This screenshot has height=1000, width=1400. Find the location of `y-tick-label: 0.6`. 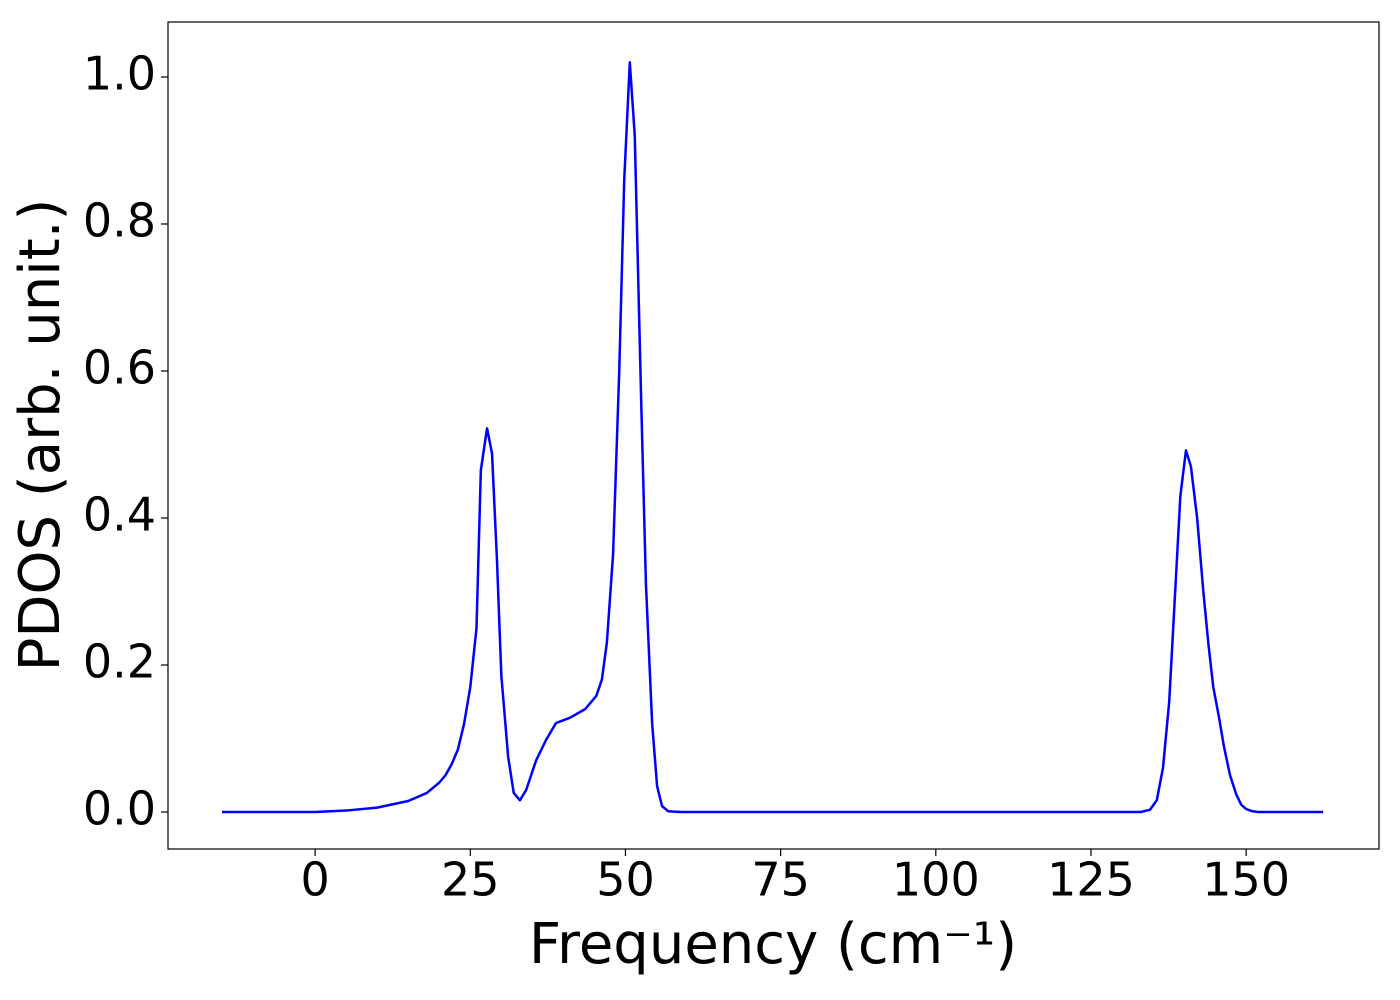

y-tick-label: 0.6 is located at coordinates (119, 367).